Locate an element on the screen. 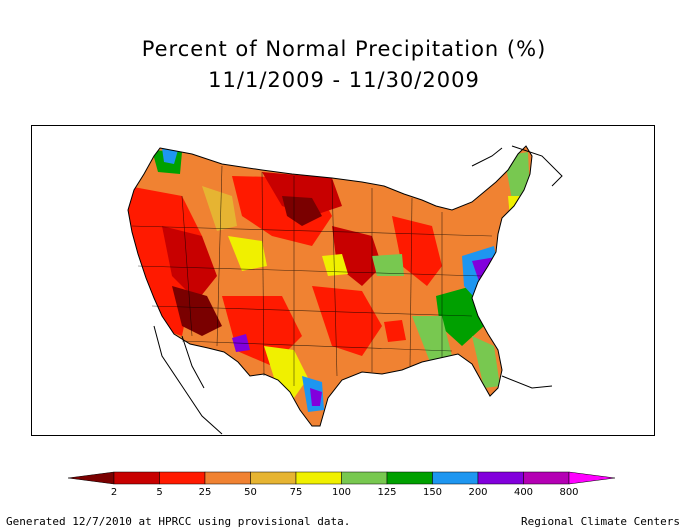 The width and height of the screenshot is (688, 531). color-legend-bar is located at coordinates (342, 478).